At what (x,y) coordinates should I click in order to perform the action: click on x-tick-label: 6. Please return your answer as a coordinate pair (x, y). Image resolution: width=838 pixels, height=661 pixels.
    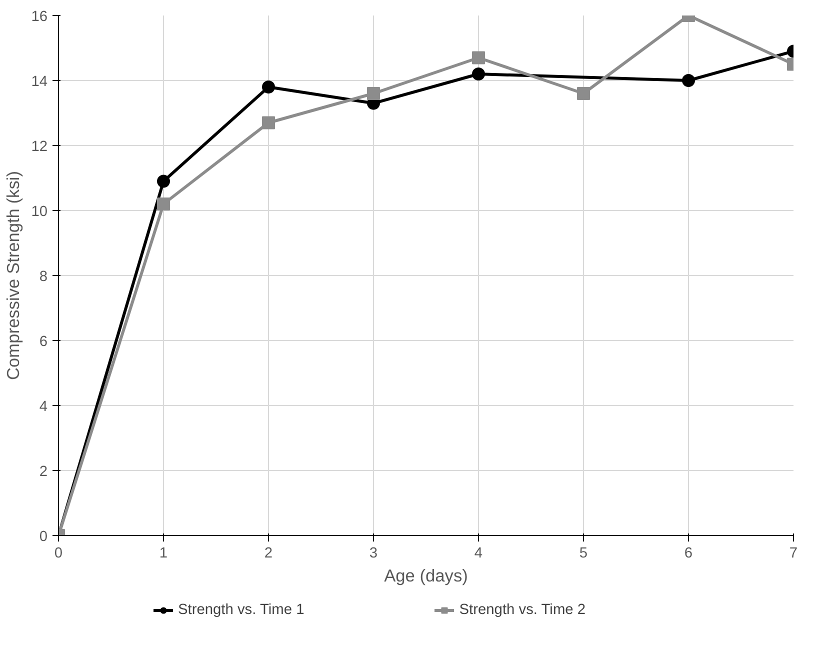
    Looking at the image, I should click on (688, 554).